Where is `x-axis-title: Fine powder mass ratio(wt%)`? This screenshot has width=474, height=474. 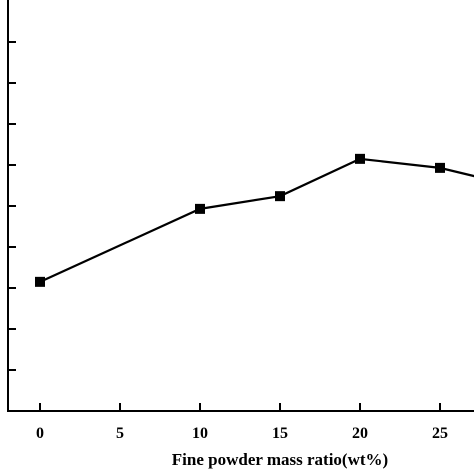 x-axis-title: Fine powder mass ratio(wt%) is located at coordinates (280, 459).